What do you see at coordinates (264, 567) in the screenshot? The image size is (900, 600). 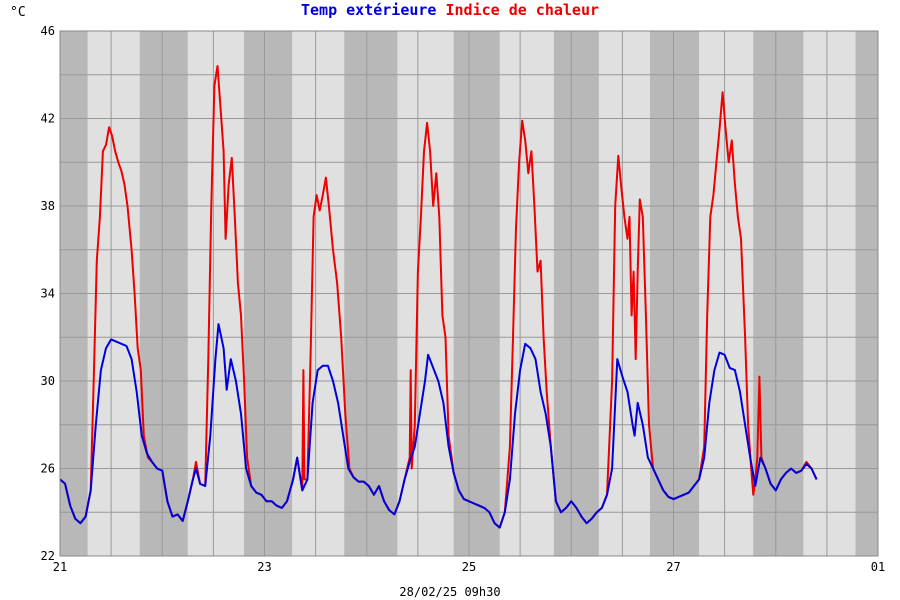 I see `x-tick-label: 23` at bounding box center [264, 567].